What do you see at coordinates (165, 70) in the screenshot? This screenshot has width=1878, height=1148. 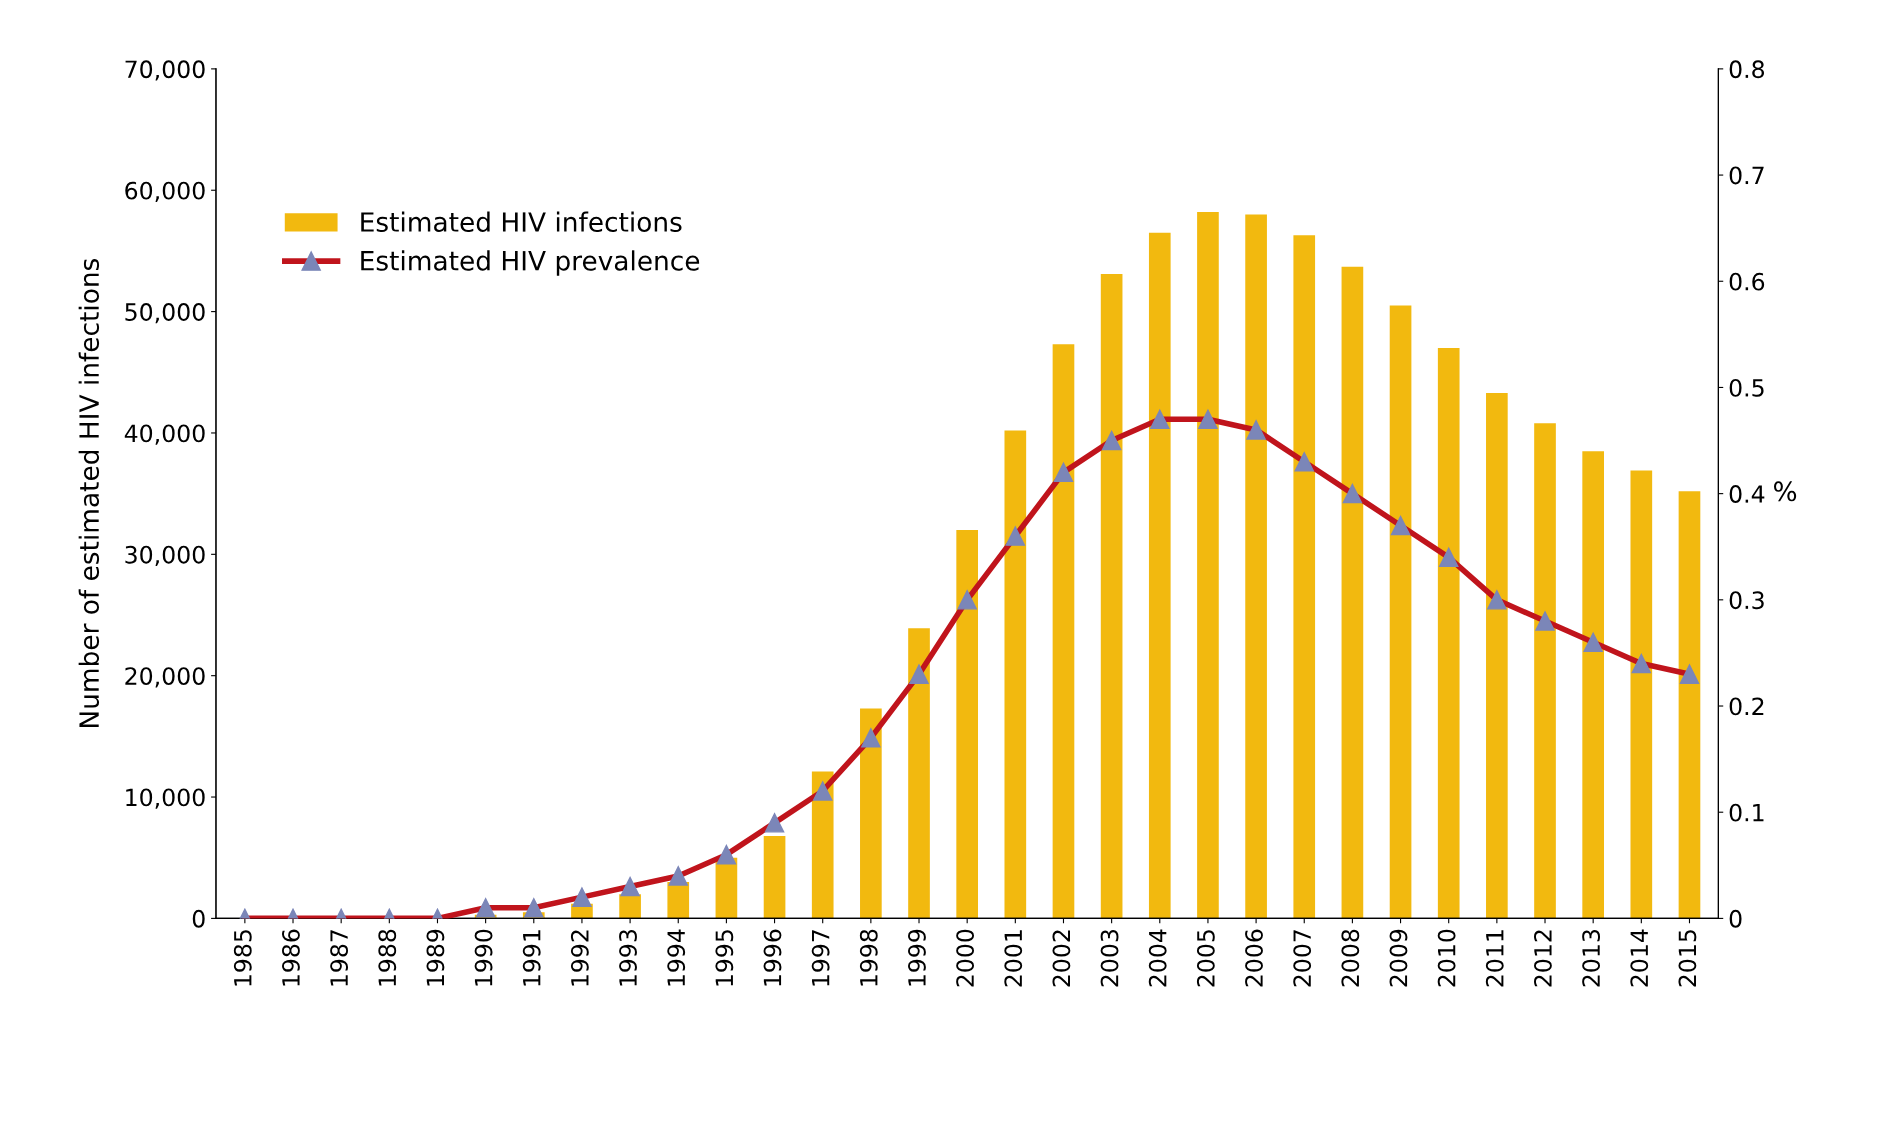 I see `y-tick-label: 70,000` at bounding box center [165, 70].